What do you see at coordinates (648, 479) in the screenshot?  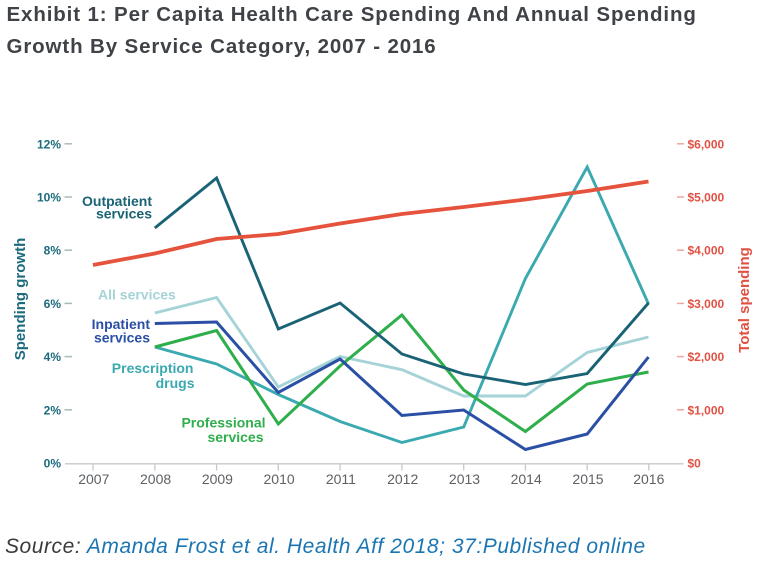 I see `svg-text: 2016` at bounding box center [648, 479].